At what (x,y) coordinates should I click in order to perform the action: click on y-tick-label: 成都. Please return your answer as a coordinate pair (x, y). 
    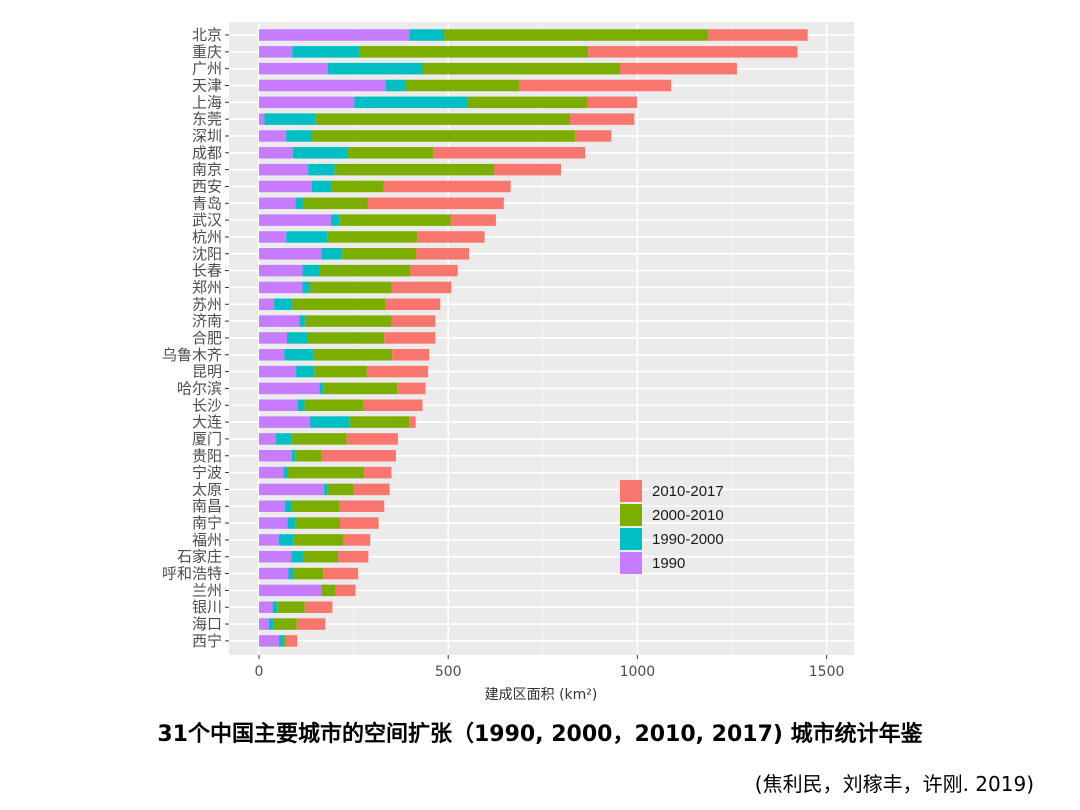
    Looking at the image, I should click on (207, 153).